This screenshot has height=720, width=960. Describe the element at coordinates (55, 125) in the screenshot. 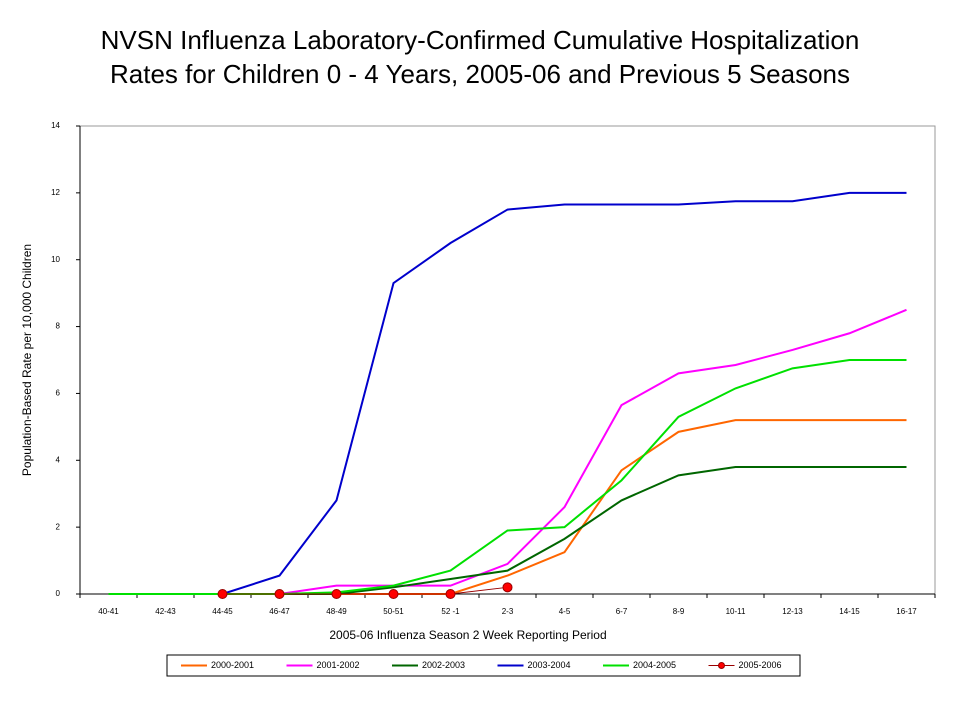

I see `y-tick-label: 14` at that location.